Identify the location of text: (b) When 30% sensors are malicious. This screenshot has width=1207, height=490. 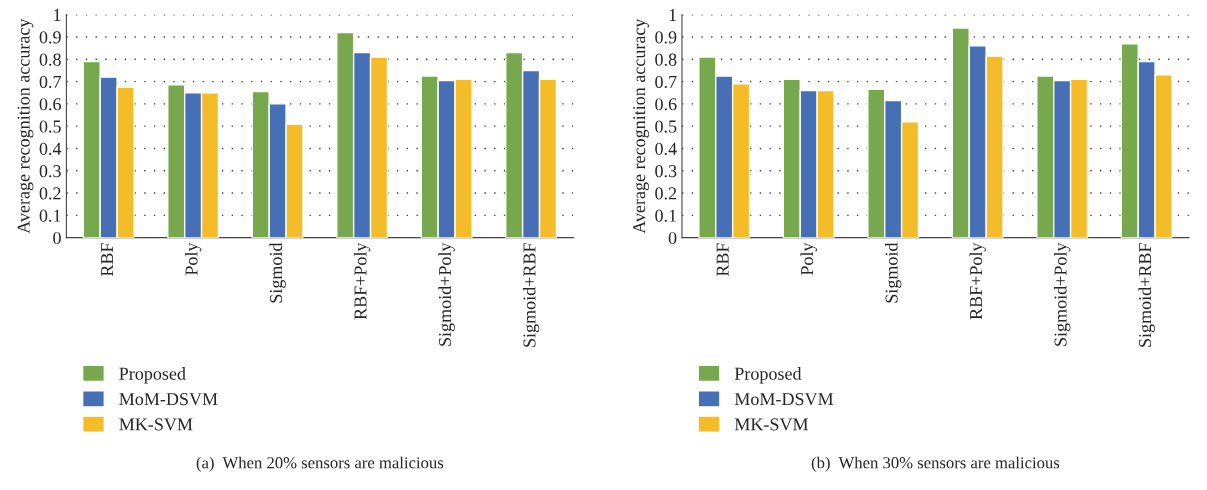
(935, 464).